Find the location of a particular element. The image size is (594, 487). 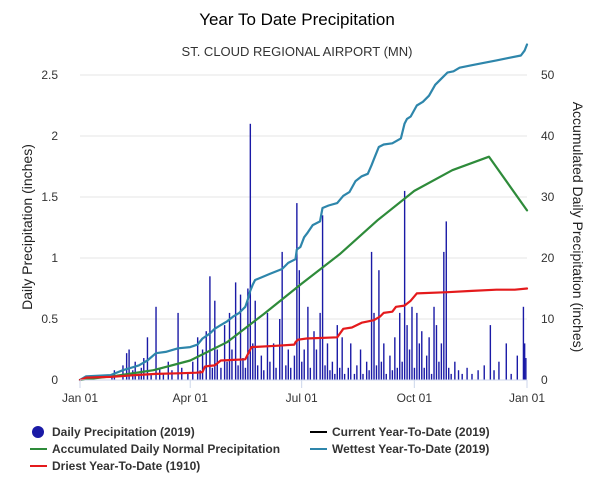

x-tick-label: Jul 01 is located at coordinates (302, 398).